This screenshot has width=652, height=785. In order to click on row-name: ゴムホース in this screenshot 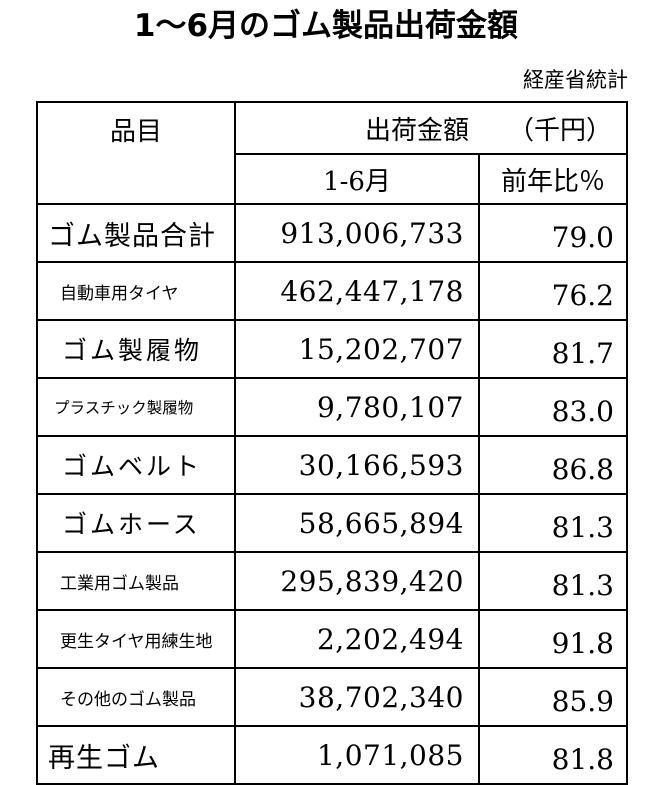, I will do `click(136, 523)`.